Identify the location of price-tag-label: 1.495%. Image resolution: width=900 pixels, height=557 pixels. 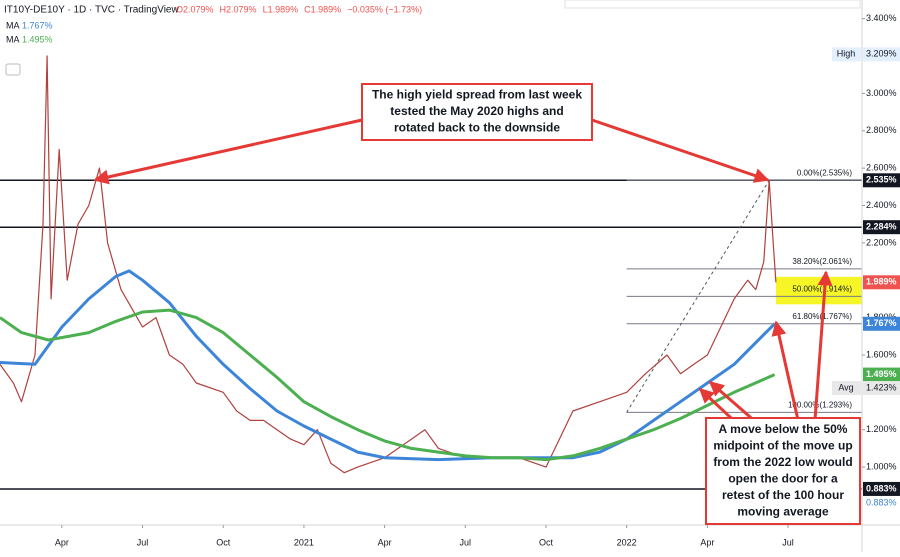
(881, 374).